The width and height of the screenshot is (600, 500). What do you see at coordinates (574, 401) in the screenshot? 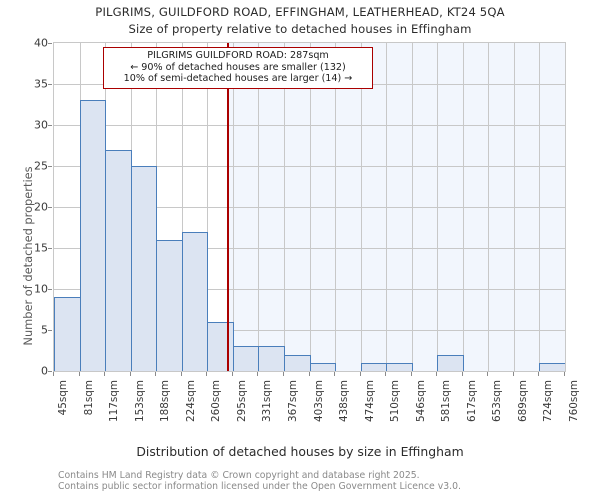
I see `x-tick-label-760sqm: 760sqm` at bounding box center [574, 401].